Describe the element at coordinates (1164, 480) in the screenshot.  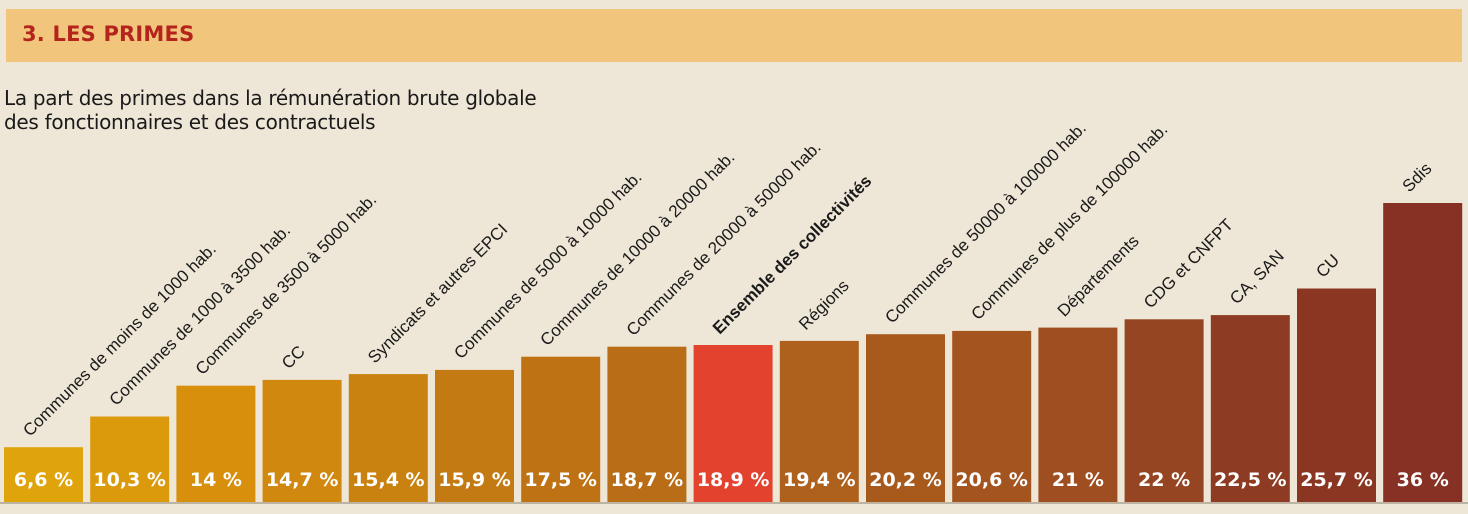
I see `bar-value-label: 22 %` at that location.